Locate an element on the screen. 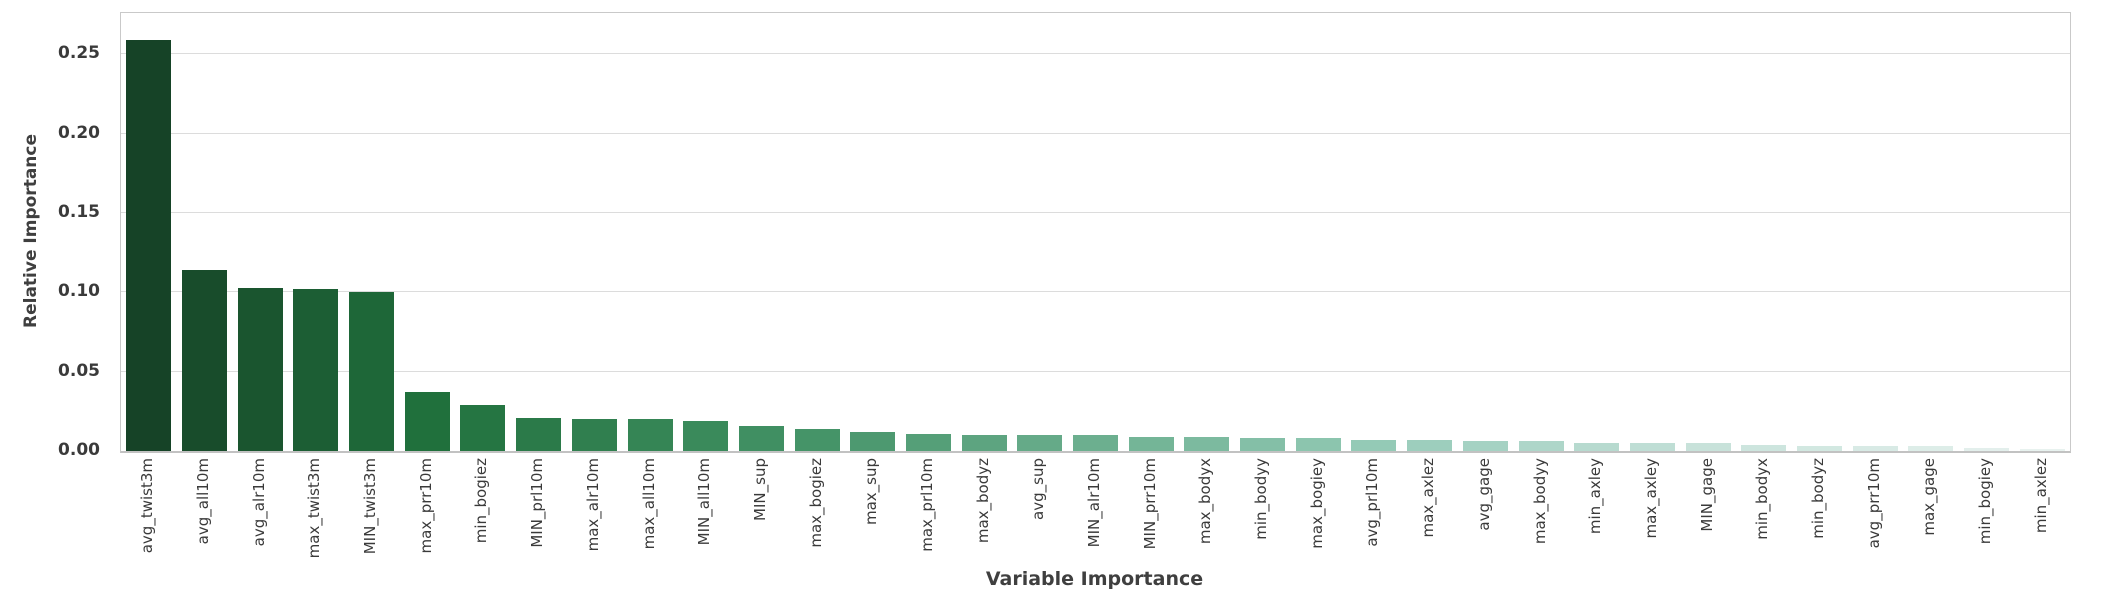  x-tick-label: avg_prl10m is located at coordinates (1372, 502).